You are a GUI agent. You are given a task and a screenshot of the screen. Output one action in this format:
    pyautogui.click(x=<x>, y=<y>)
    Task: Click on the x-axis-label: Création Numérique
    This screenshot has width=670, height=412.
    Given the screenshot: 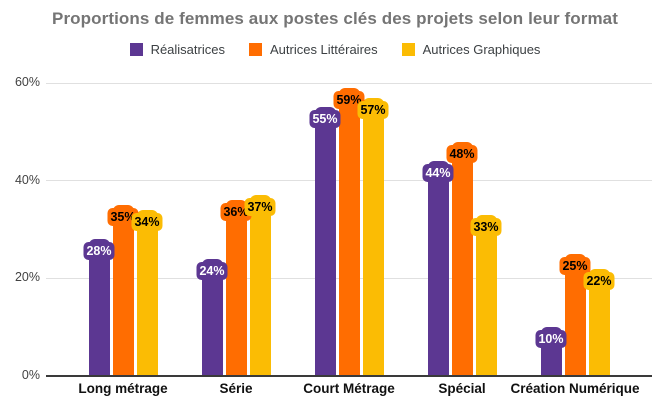 What is the action you would take?
    pyautogui.click(x=575, y=388)
    